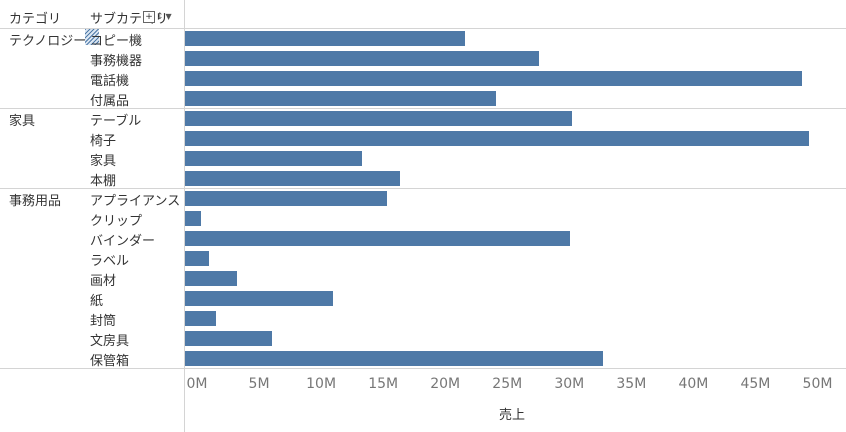 This screenshot has width=846, height=432. Describe the element at coordinates (149, 17) in the screenshot. I see `expand-icon: +` at that location.